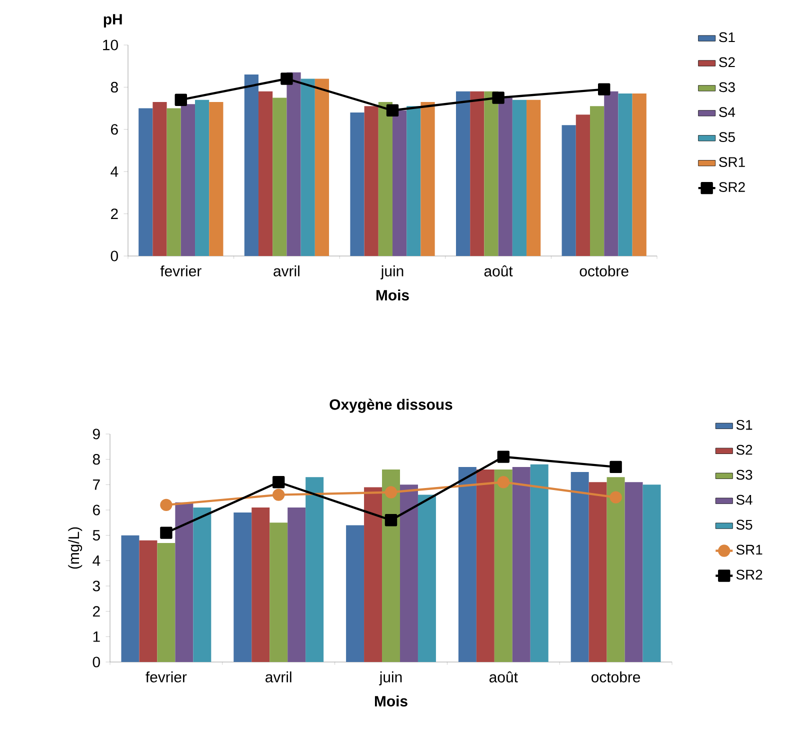  What do you see at coordinates (113, 21) in the screenshot?
I see `chart-title: pH` at bounding box center [113, 21].